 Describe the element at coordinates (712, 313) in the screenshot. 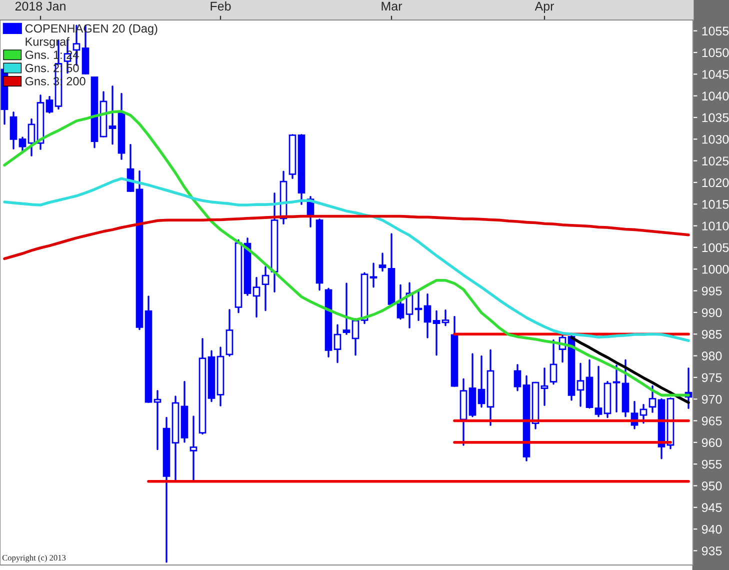

I see `y-tick-label: 990` at that location.